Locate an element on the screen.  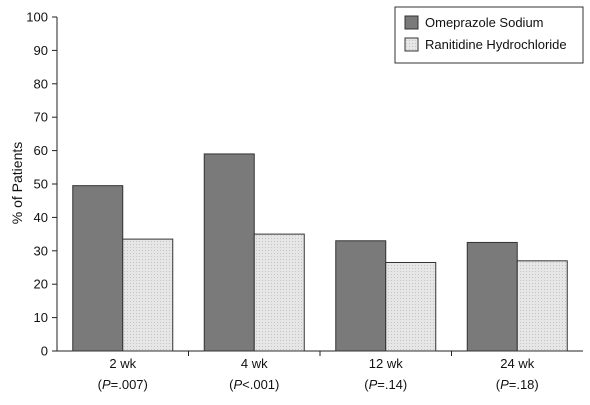
y-tick-label: 20 is located at coordinates (41, 284).